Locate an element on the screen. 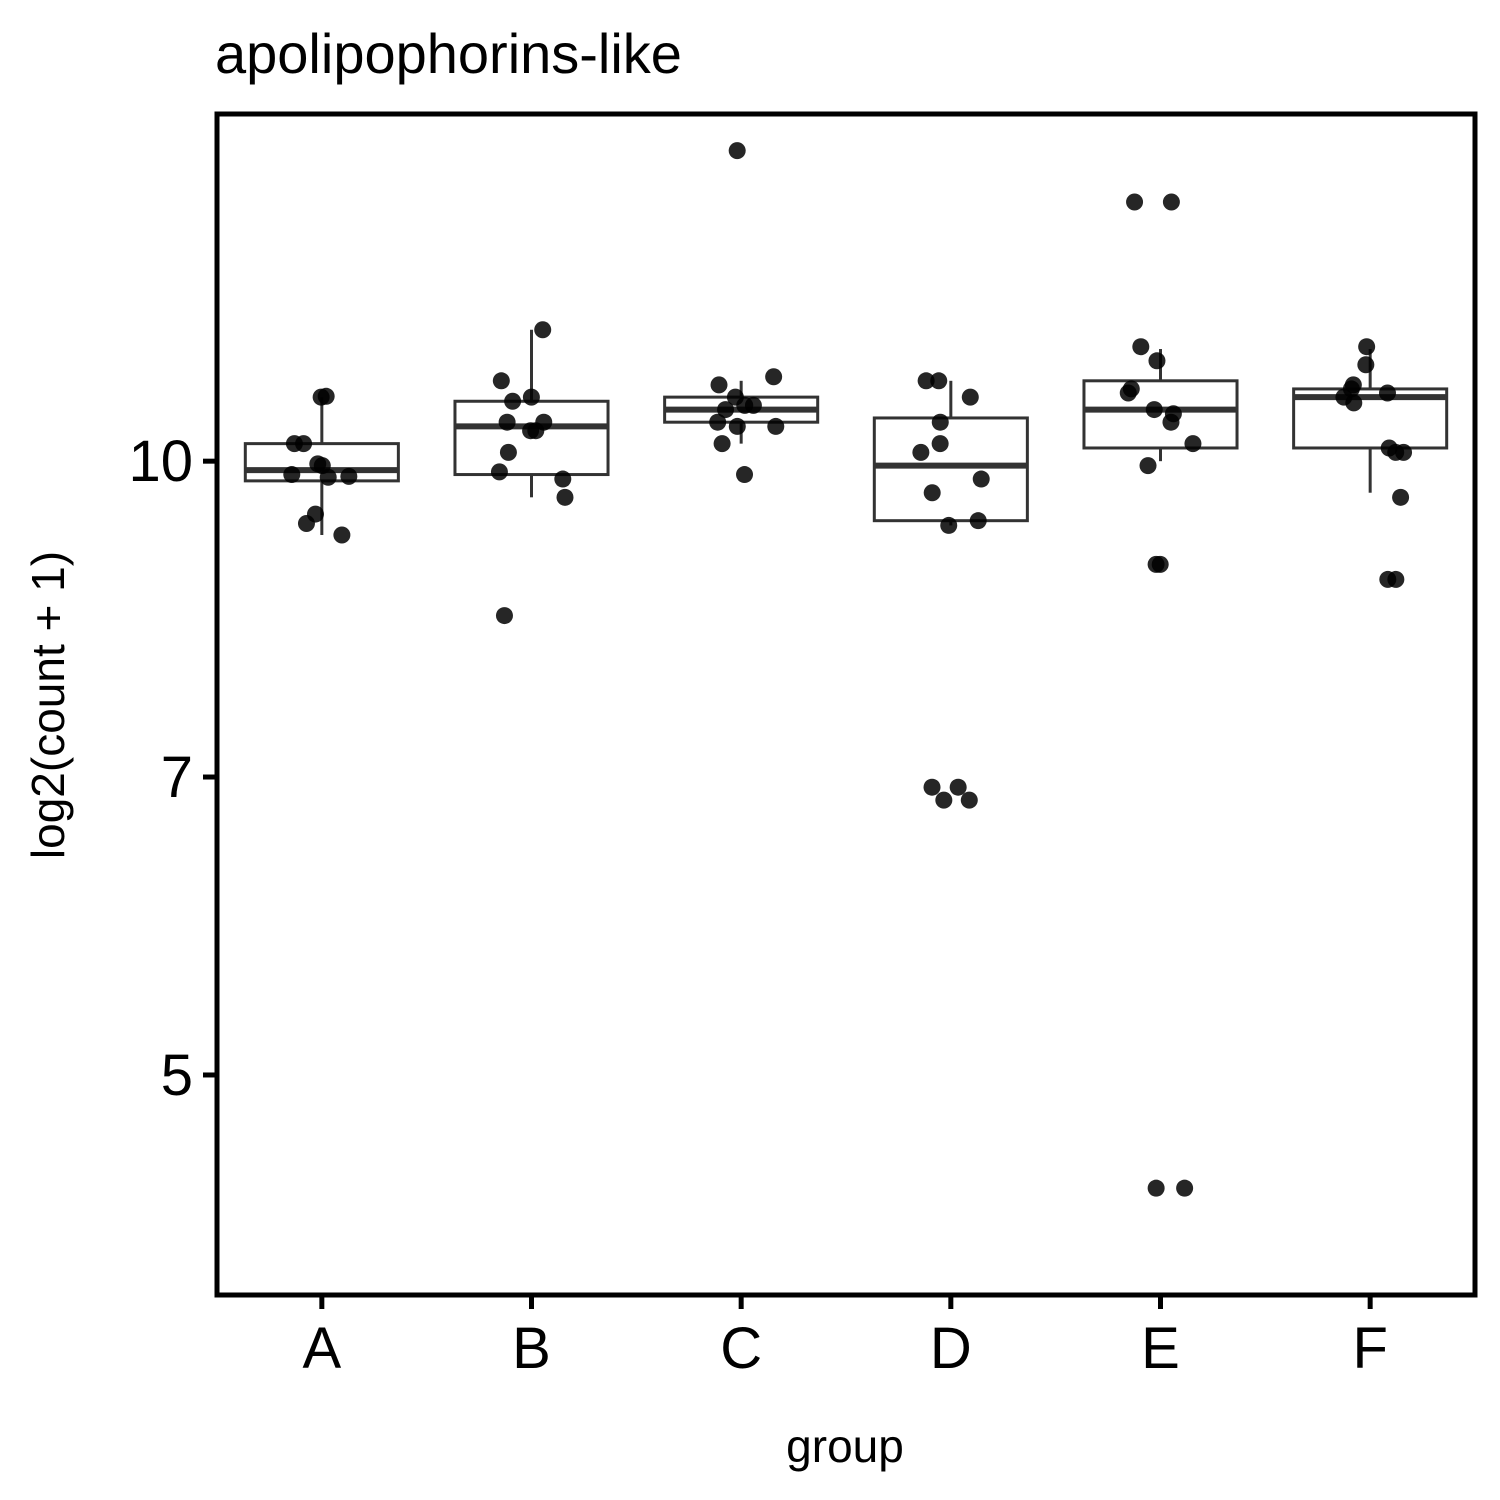 Image resolution: width=1500 pixels, height=1500 pixels. box-e is located at coordinates (1160, 414).